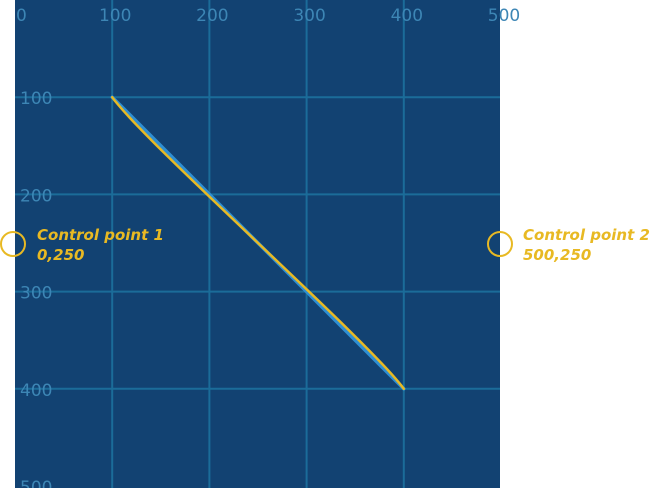 The width and height of the screenshot is (653, 488). What do you see at coordinates (407, 16) in the screenshot?
I see `x-tick-label: 400` at bounding box center [407, 16].